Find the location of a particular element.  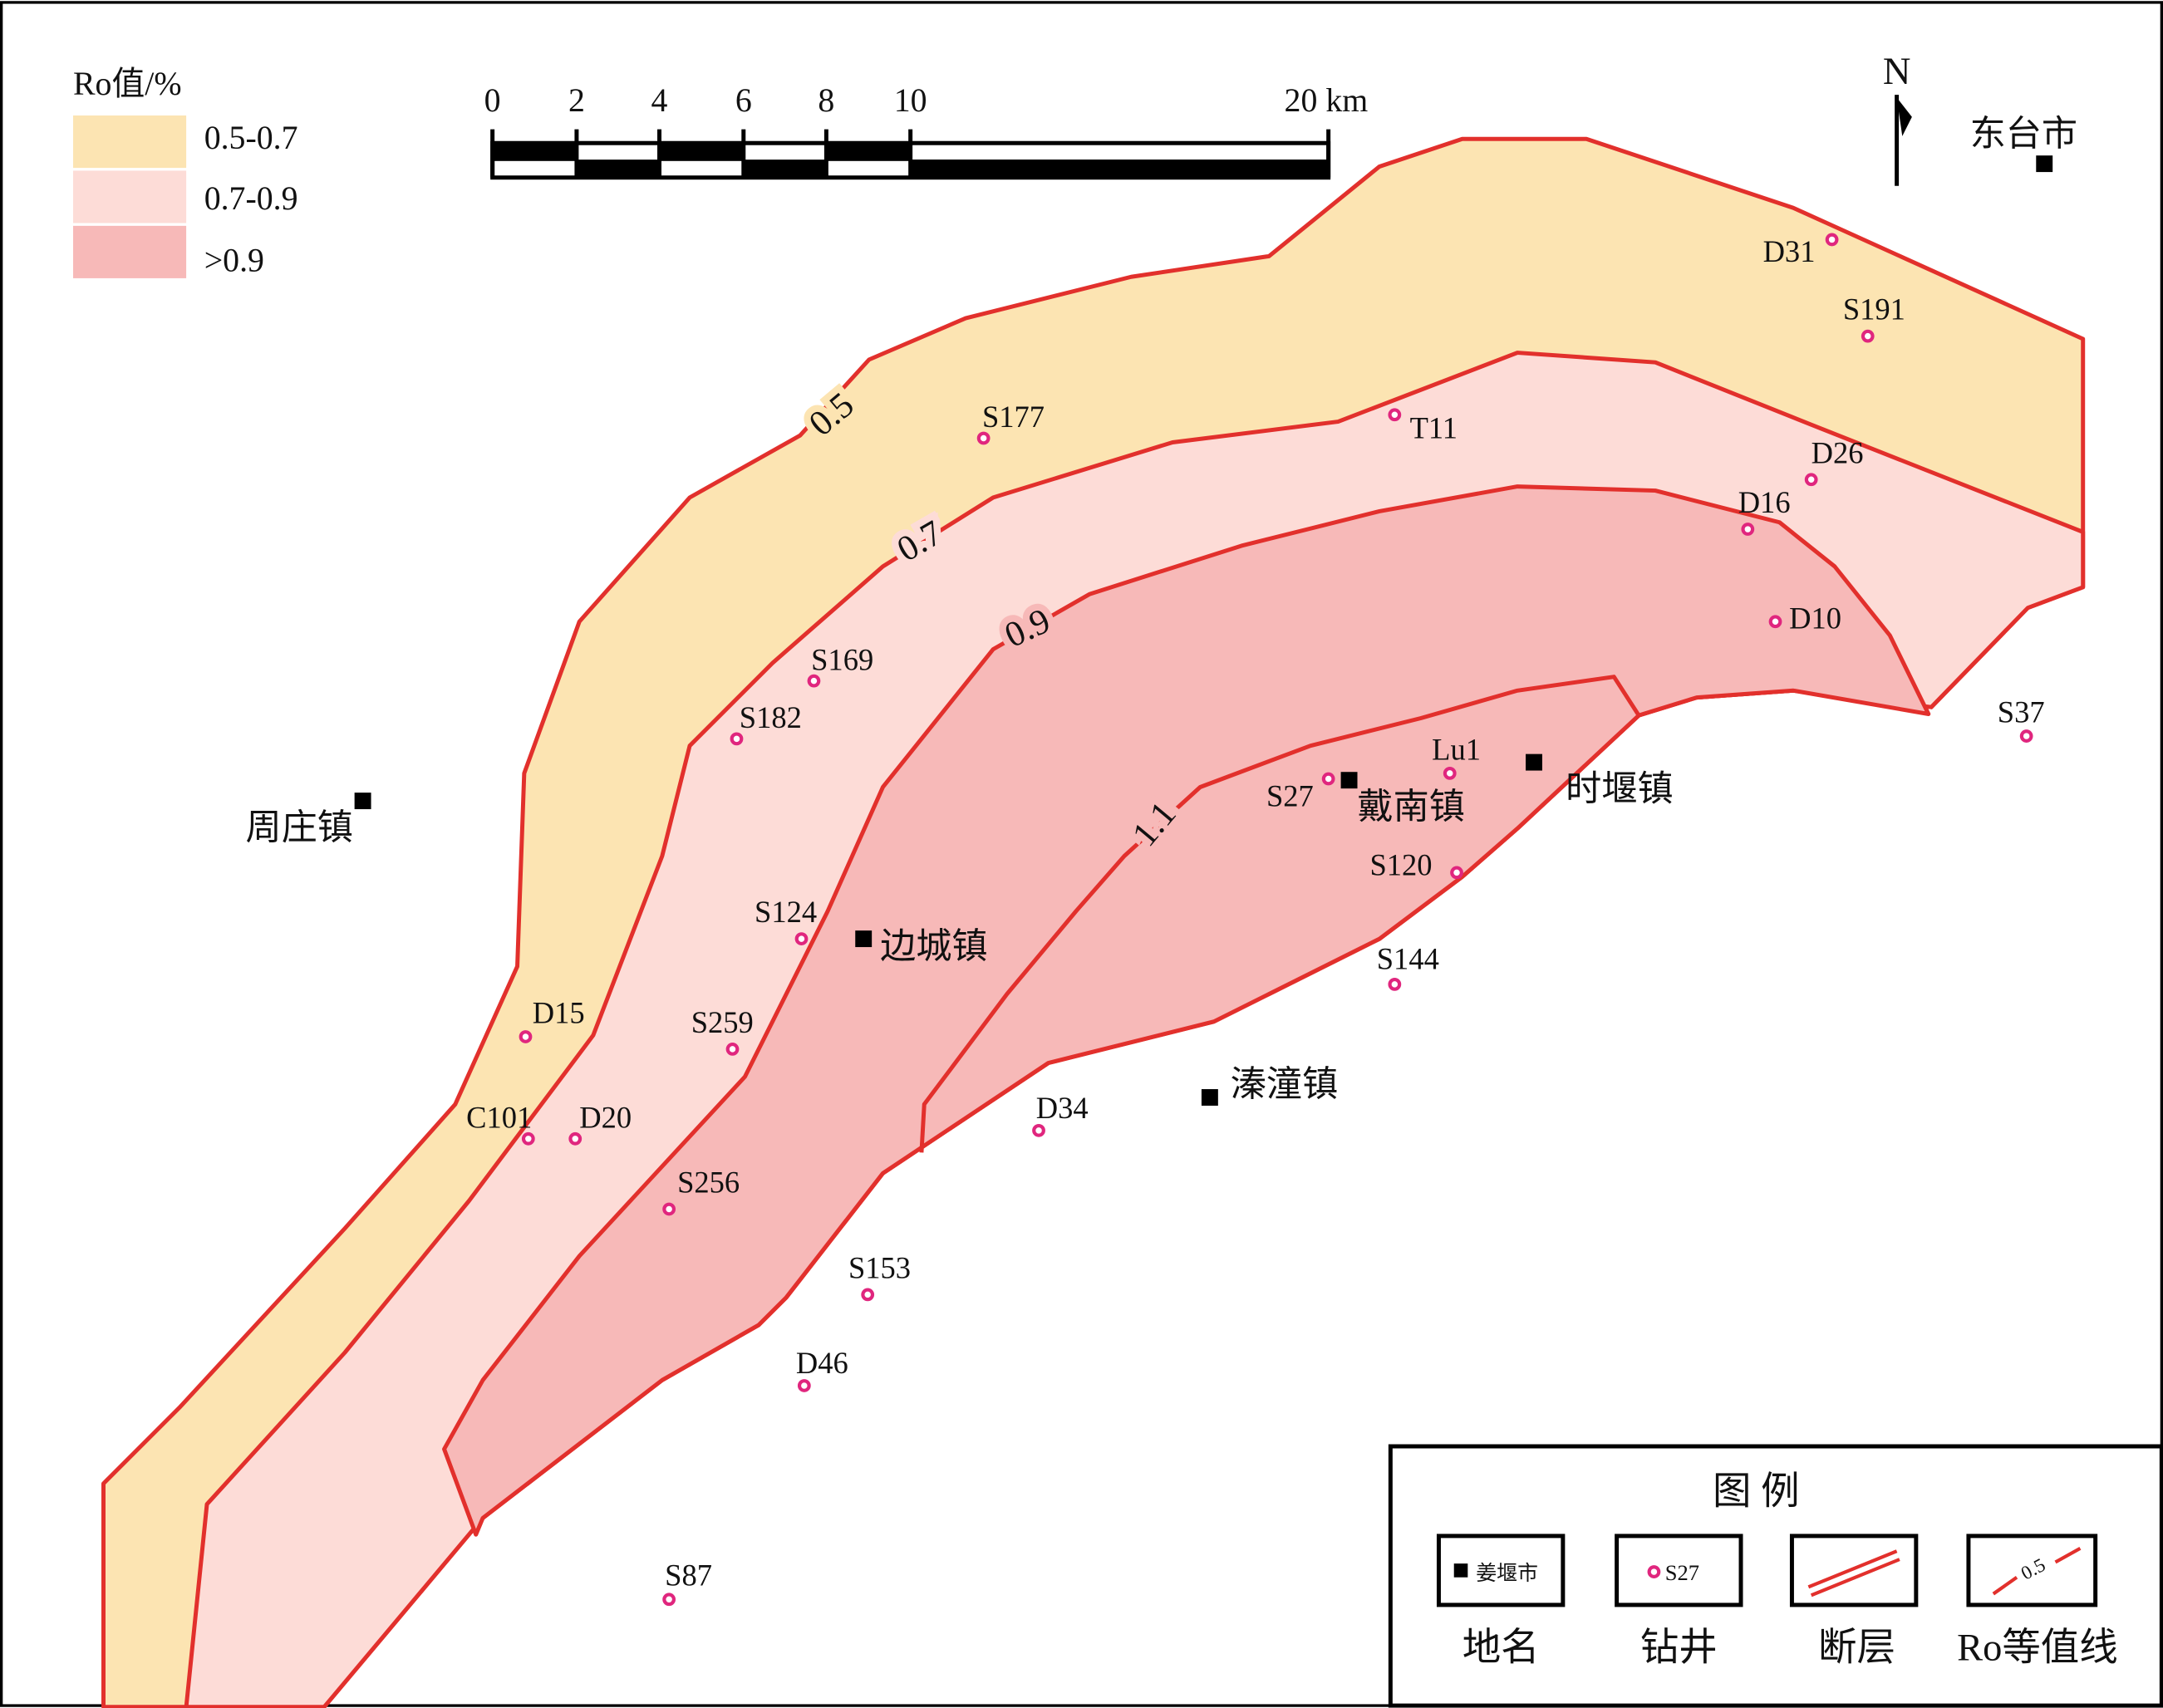

key-label: Ro等值线 is located at coordinates (2038, 1648).